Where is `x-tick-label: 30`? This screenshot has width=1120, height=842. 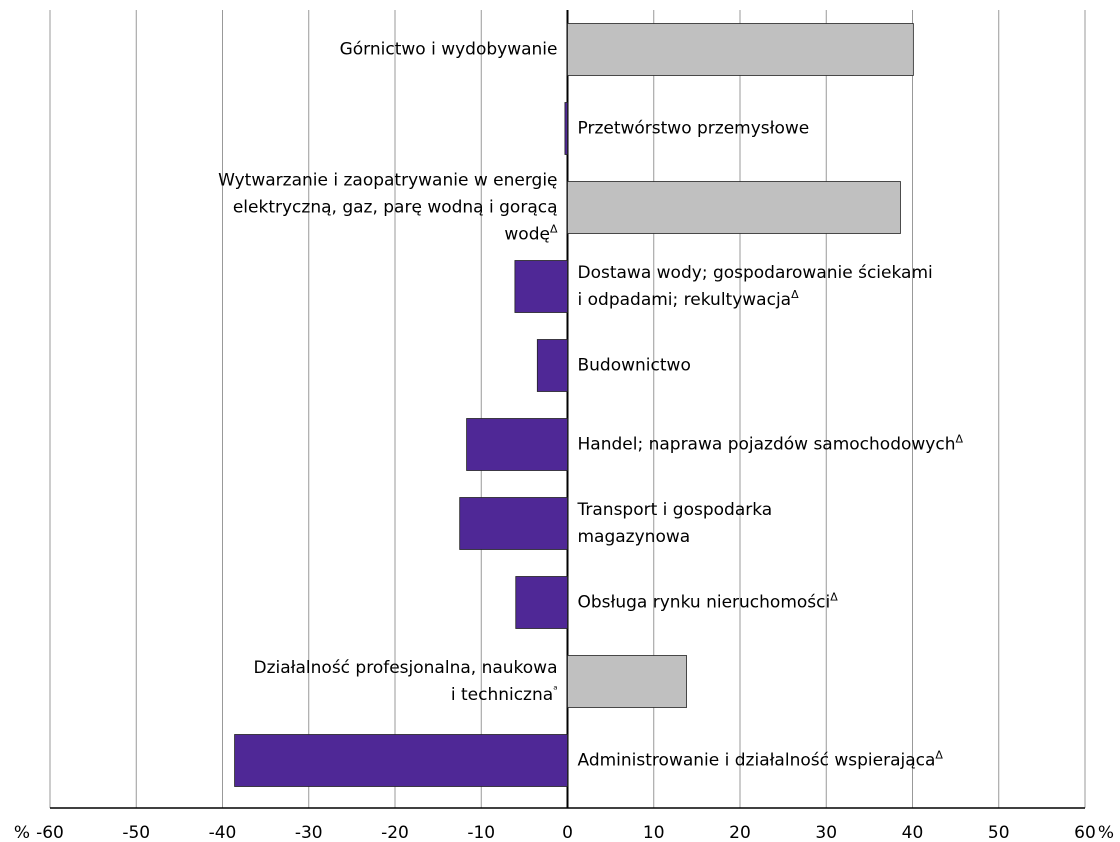
x-tick-label: 30 is located at coordinates (826, 832).